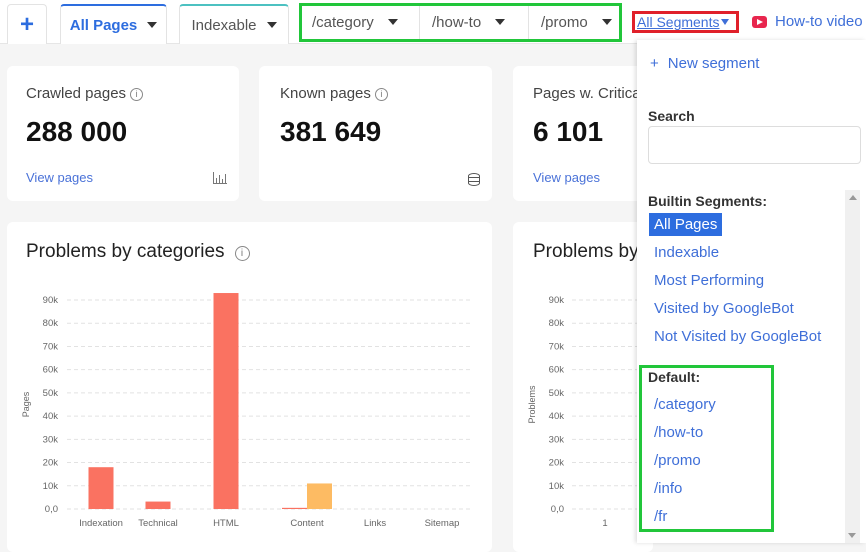  I want to click on y-axis-label: Problems, so click(532, 404).